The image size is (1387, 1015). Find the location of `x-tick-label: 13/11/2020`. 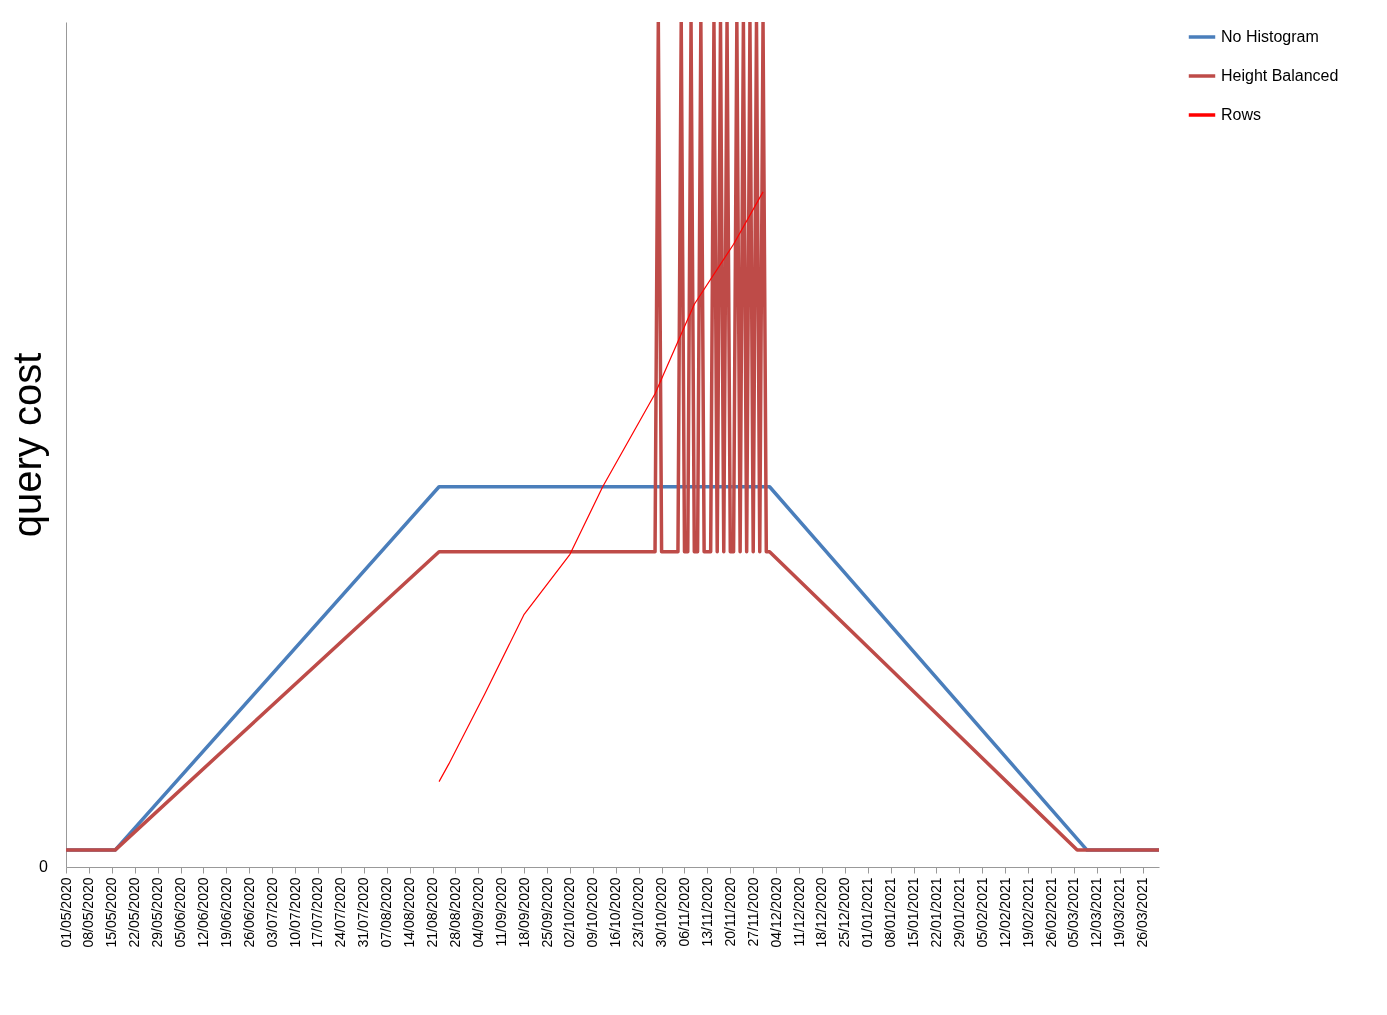

x-tick-label: 13/11/2020 is located at coordinates (706, 912).